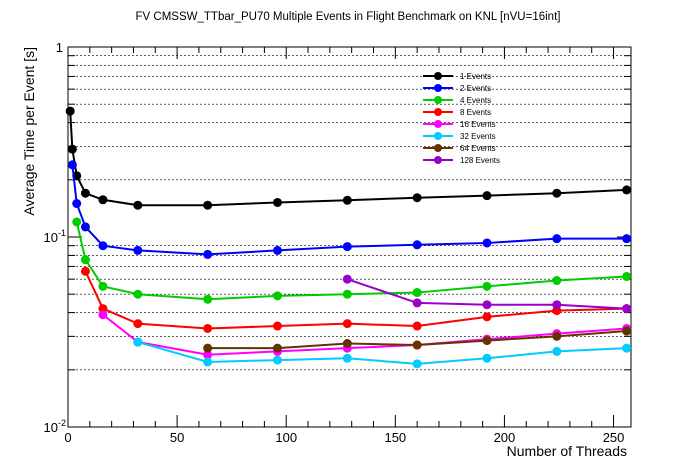 This screenshot has width=696, height=472. Describe the element at coordinates (55, 426) in the screenshot. I see `y-tick-label: 10⁻²` at that location.